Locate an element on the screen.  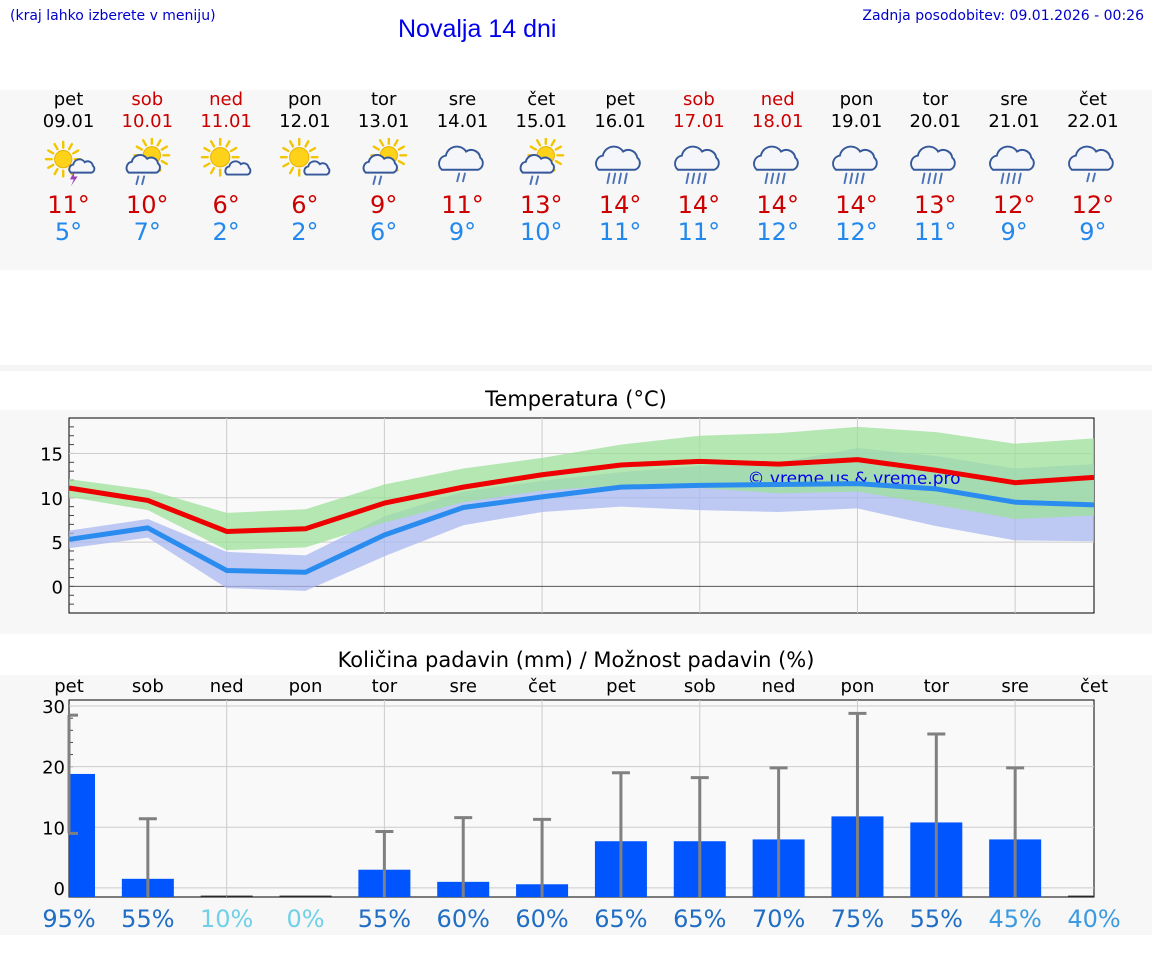
day-forecast: pet 16.01 14° 11° is located at coordinates (620, 168).